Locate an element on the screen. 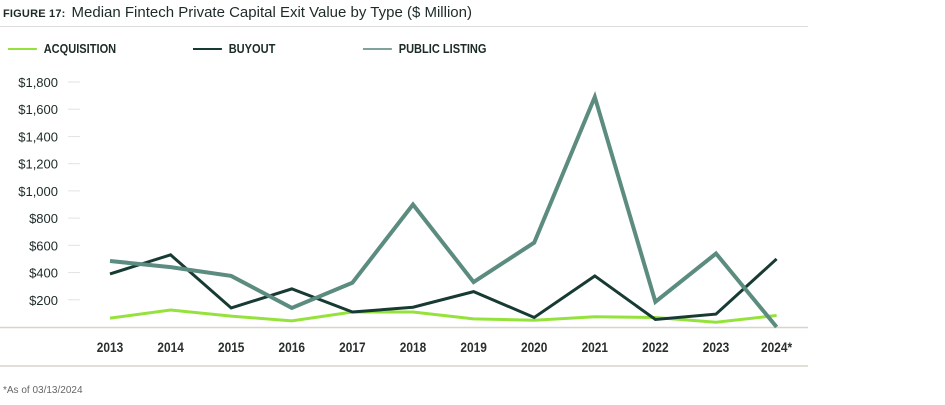 The image size is (945, 405). x-tick-label: 2019 is located at coordinates (473, 347).